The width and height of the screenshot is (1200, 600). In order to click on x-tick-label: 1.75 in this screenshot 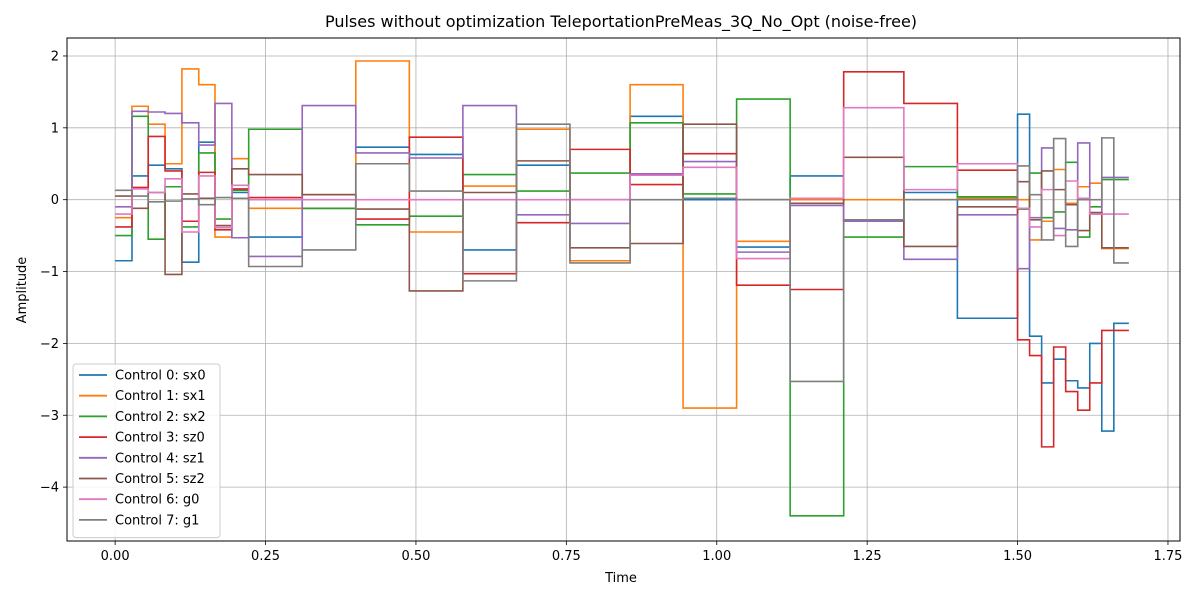, I will do `click(1167, 556)`.